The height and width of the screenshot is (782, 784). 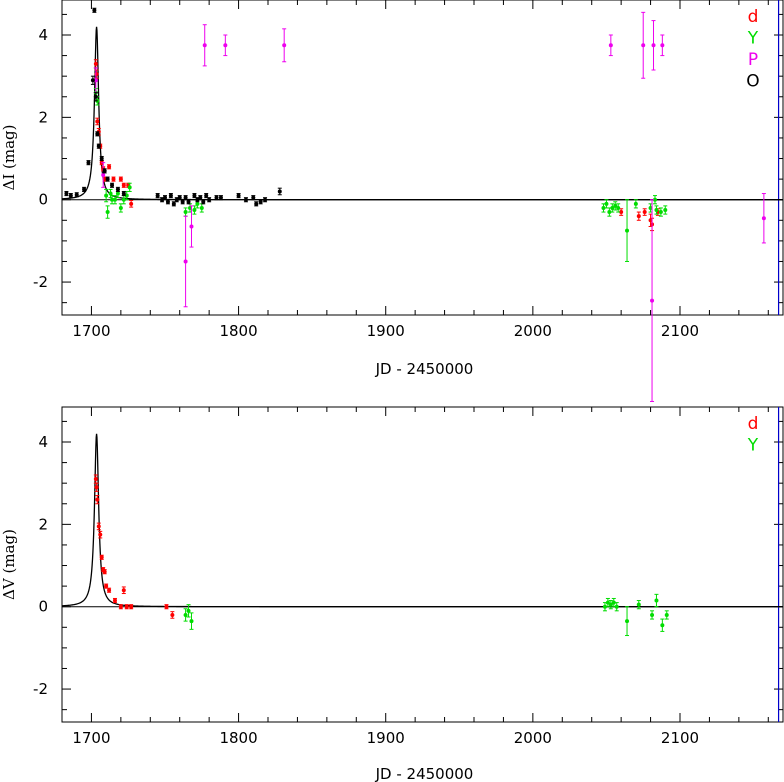 I want to click on x-tick-label: 2100, so click(x=680, y=331).